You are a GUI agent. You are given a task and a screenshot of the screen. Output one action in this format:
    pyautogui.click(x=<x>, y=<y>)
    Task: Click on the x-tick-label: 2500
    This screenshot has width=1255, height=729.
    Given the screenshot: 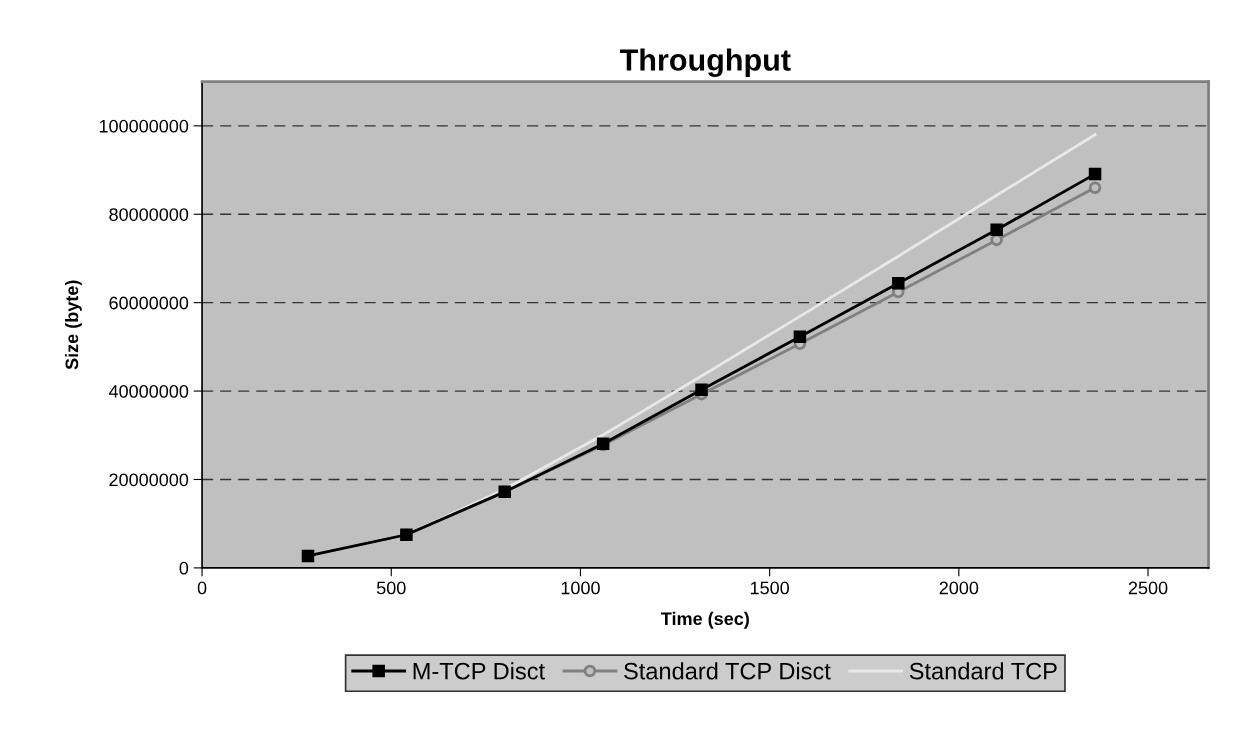 What is the action you would take?
    pyautogui.click(x=1148, y=588)
    